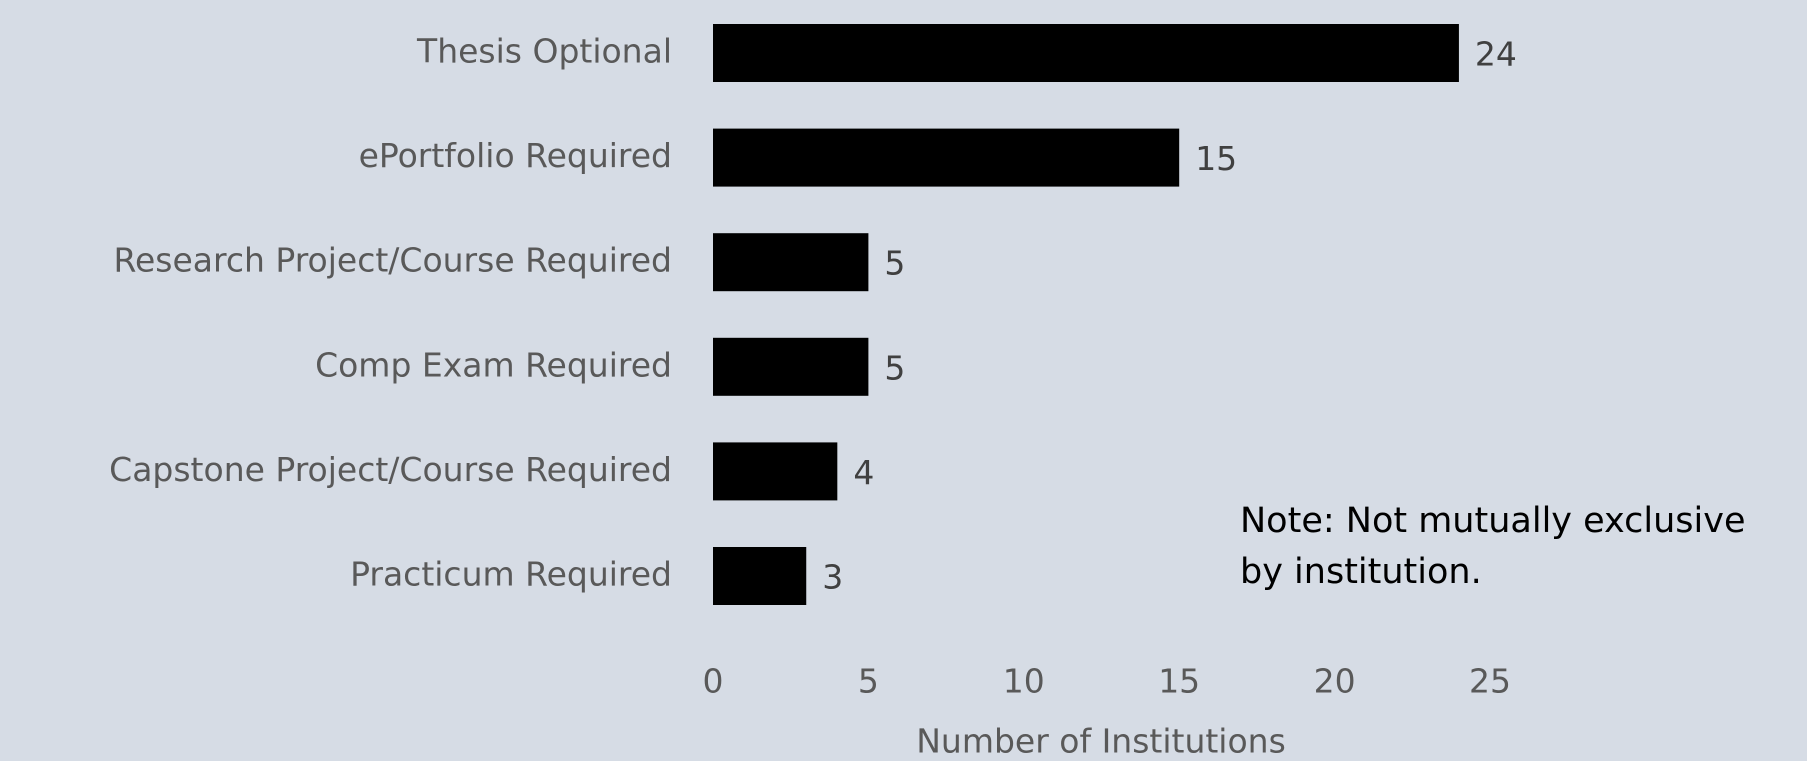 The image size is (1807, 761). Describe the element at coordinates (515, 155) in the screenshot. I see `y-tick-label: ePortfolio Required` at that location.